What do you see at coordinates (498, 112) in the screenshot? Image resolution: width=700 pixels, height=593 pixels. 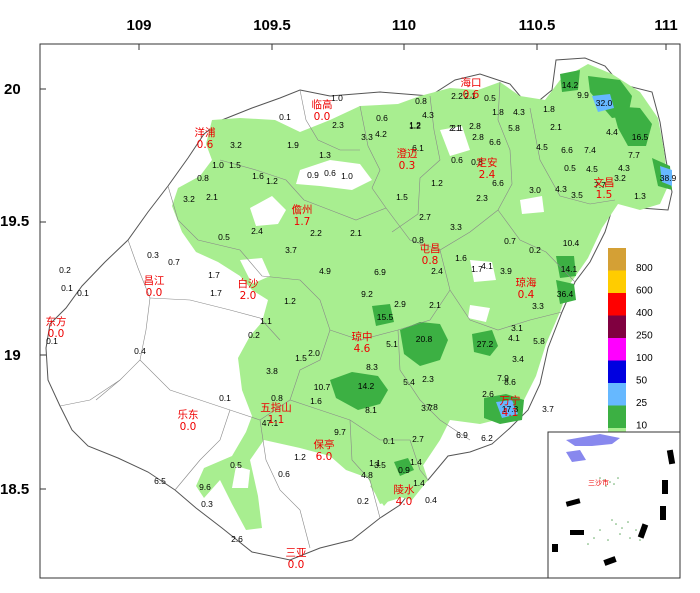 I see `station-value: 1.8` at bounding box center [498, 112].